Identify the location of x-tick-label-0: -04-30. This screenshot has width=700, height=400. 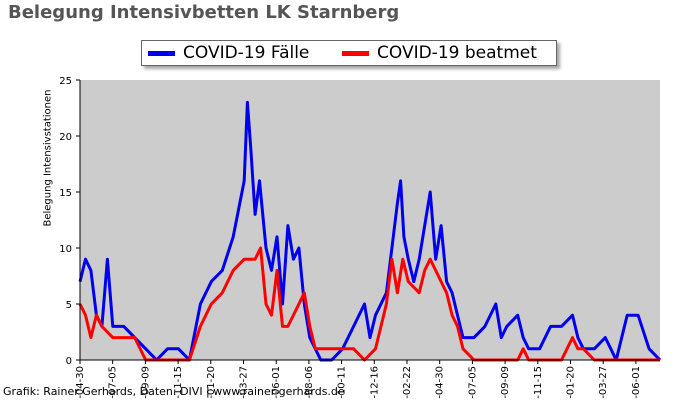
(80, 382).